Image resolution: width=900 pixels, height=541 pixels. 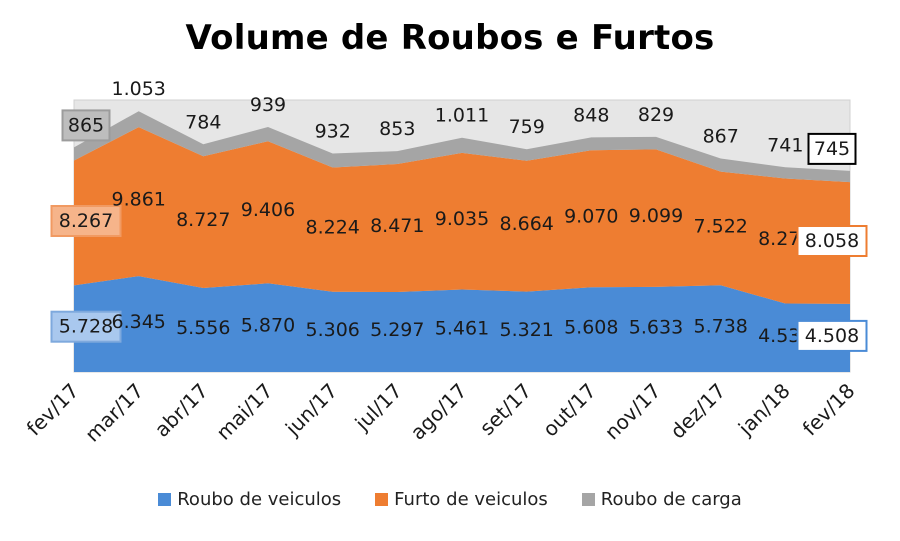 I want to click on data-label-2-12: 745, so click(x=832, y=149).